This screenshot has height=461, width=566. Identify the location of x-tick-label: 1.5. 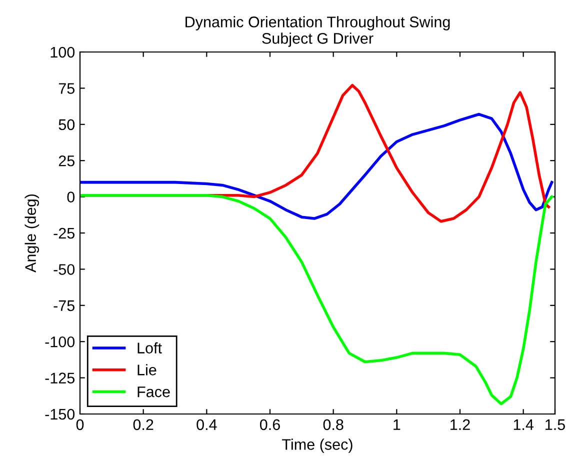
(555, 424).